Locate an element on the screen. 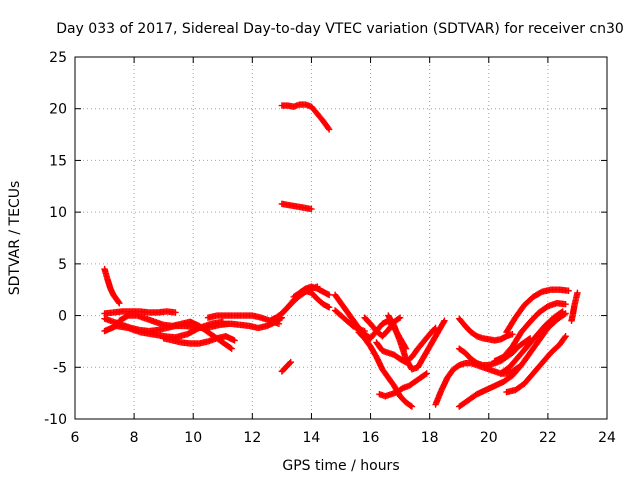  series-s11 is located at coordinates (311, 292).